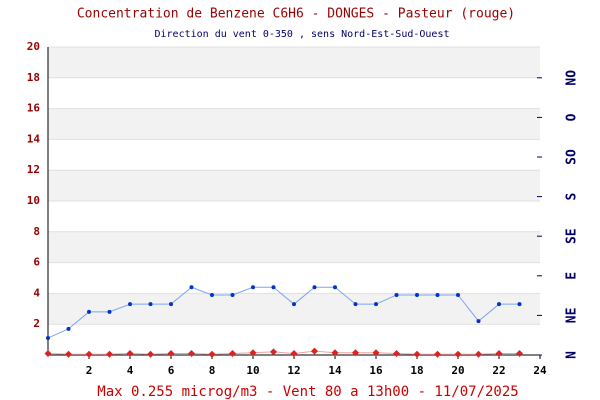  What do you see at coordinates (572, 157) in the screenshot?
I see `y2-tick-label: SO` at bounding box center [572, 157].